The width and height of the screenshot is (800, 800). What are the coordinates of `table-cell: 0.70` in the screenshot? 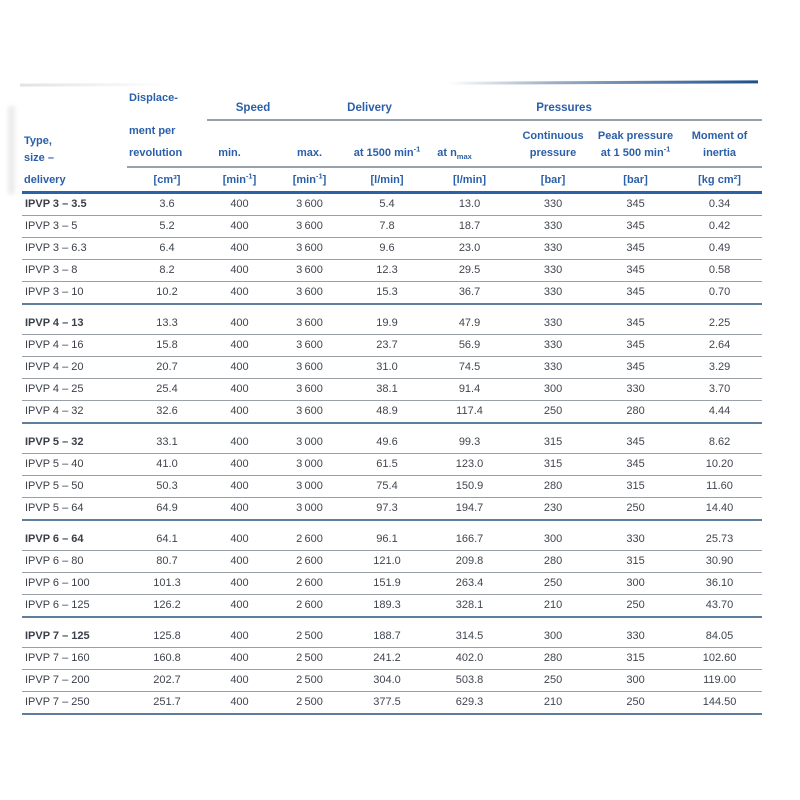 It's located at (720, 293).